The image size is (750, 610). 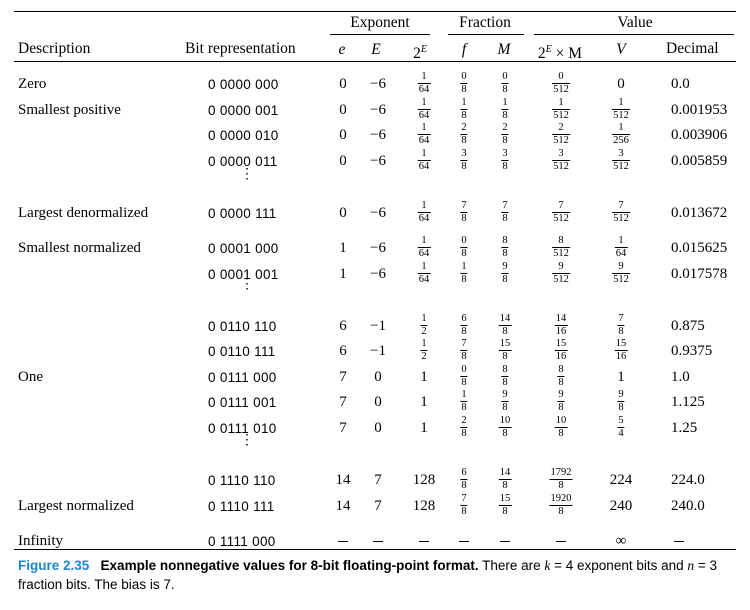 What do you see at coordinates (380, 22) in the screenshot?
I see `header-exponent-group: Exponent` at bounding box center [380, 22].